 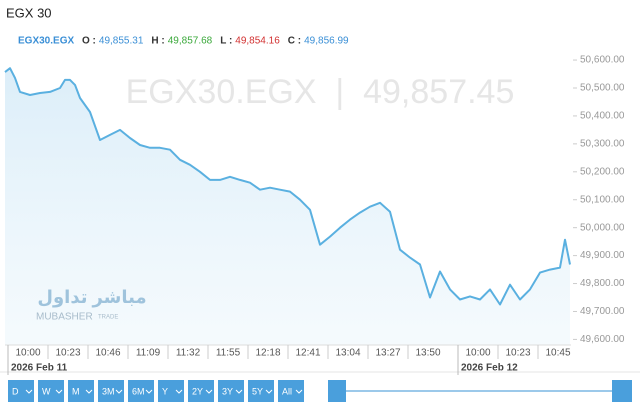 I want to click on x-tick-label: 13:04, so click(x=347, y=353).